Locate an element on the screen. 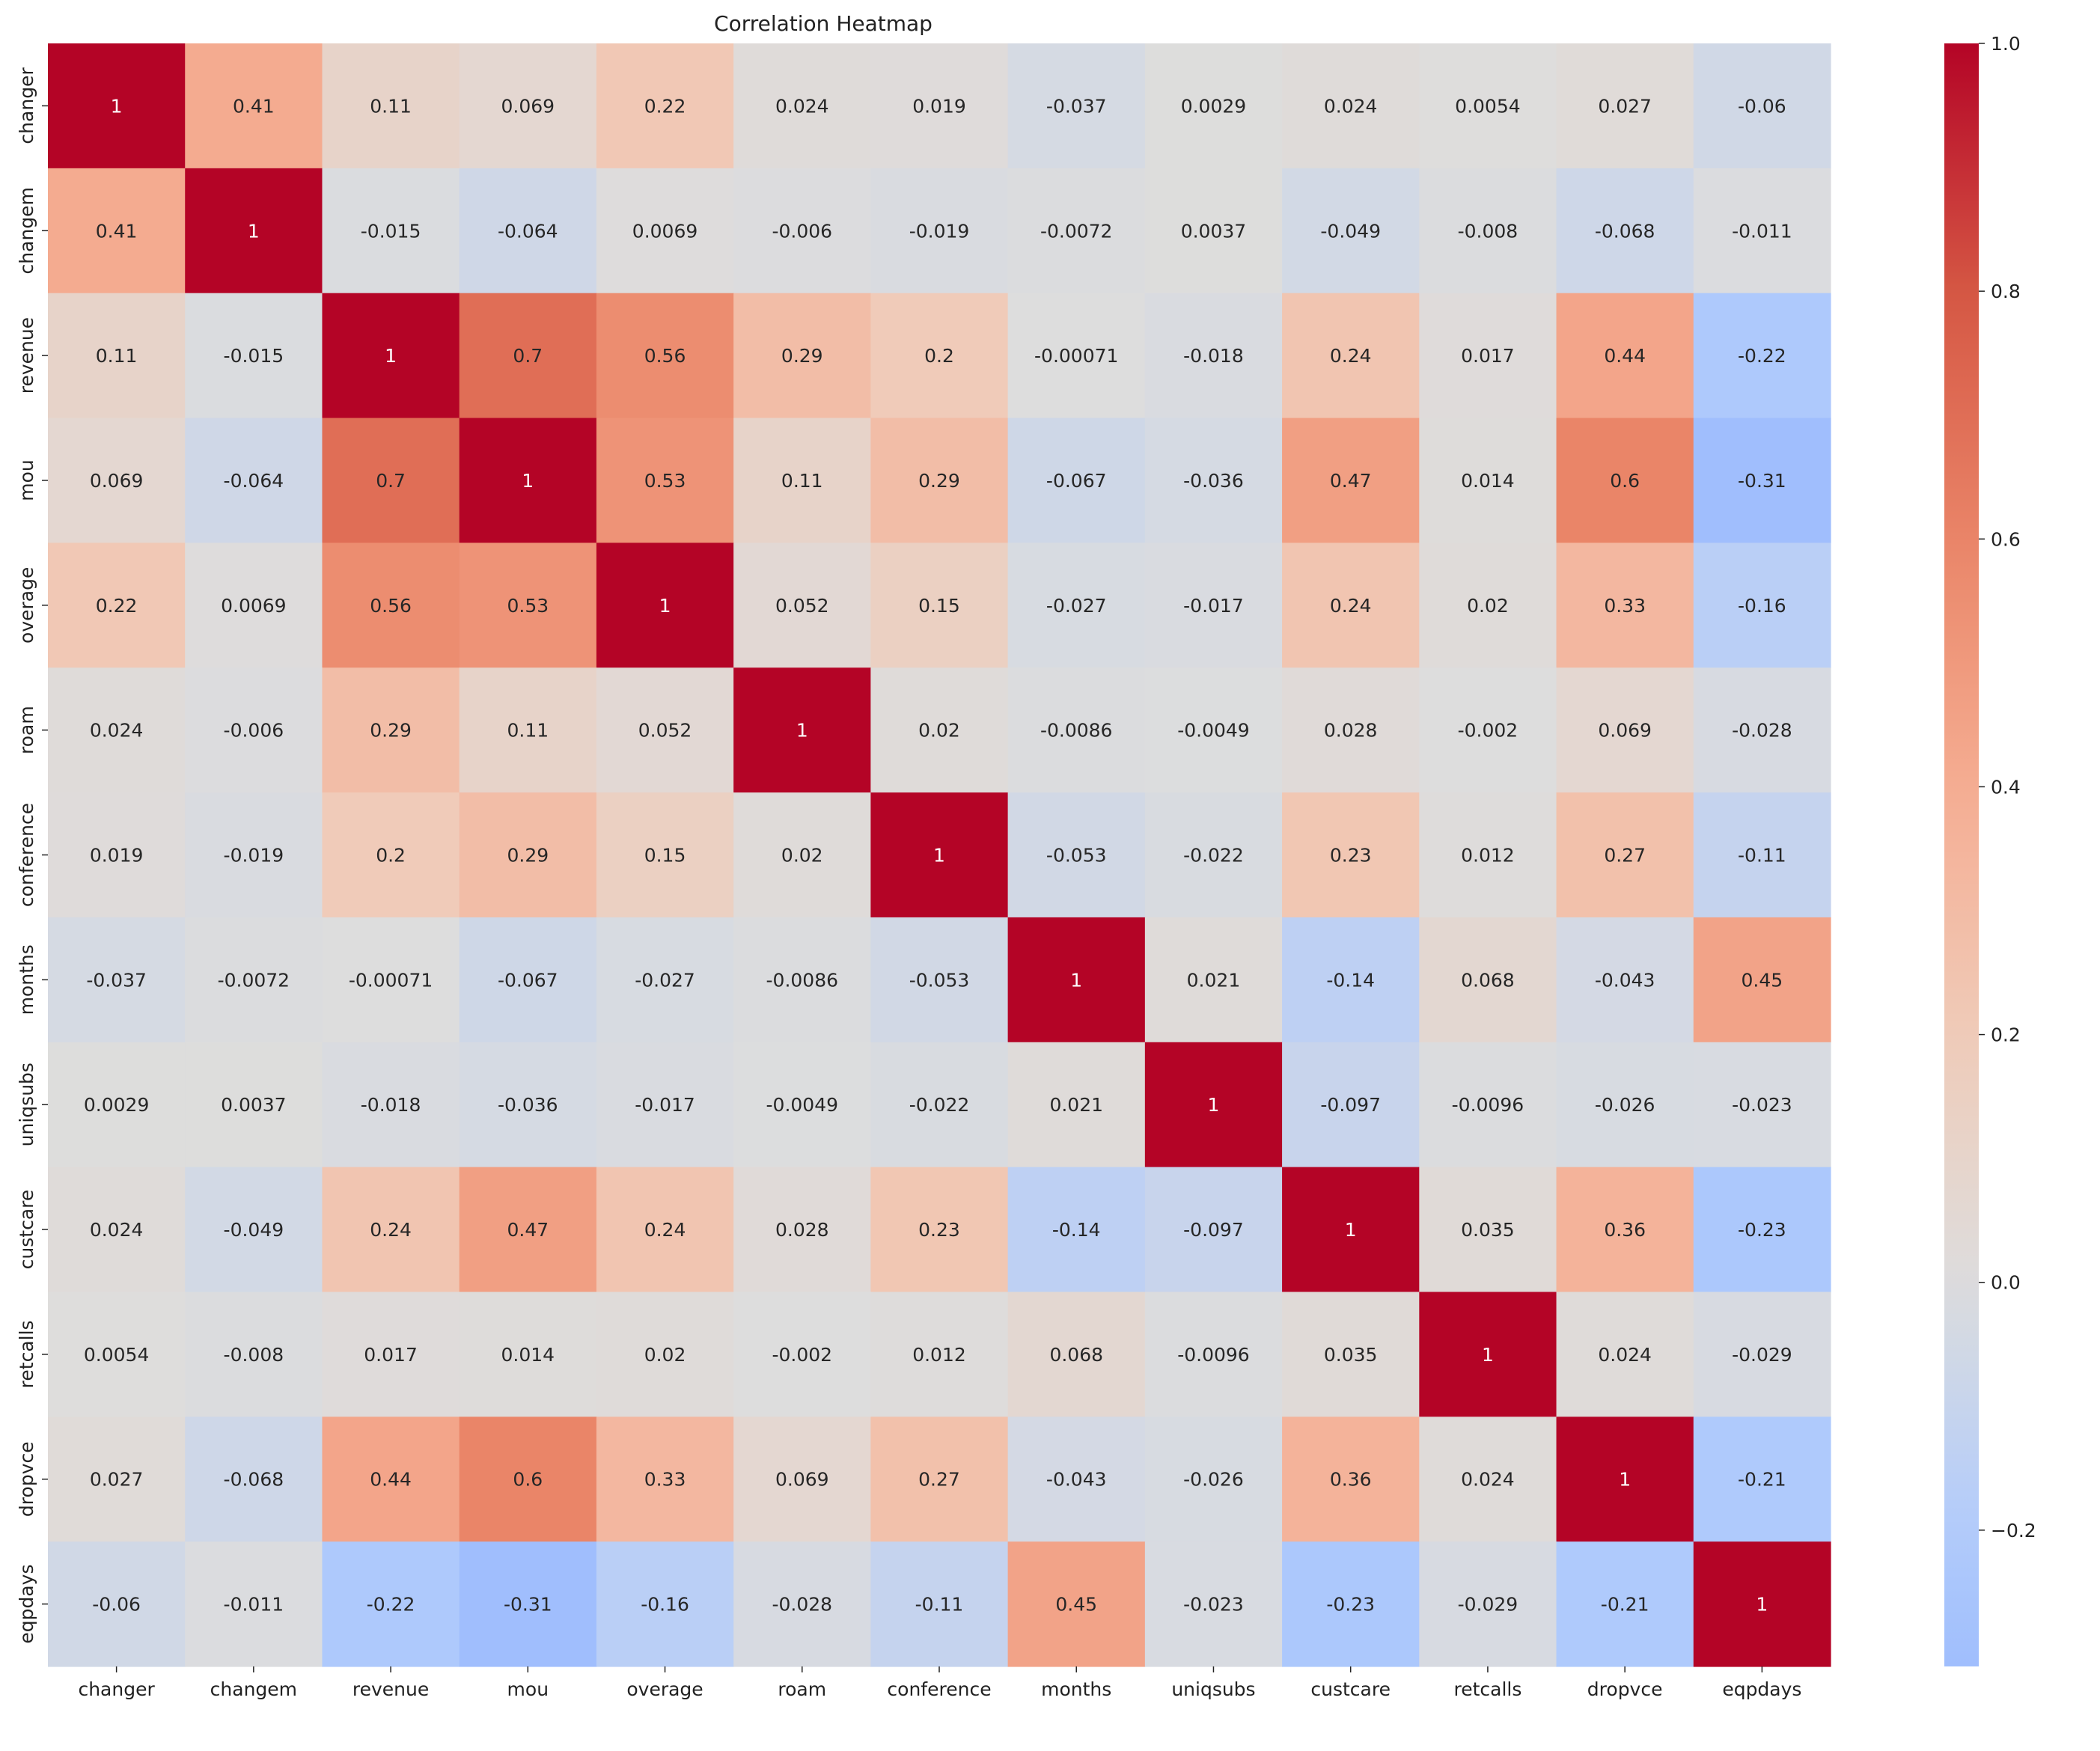  cell-value-label: 0.014 is located at coordinates (528, 1355).